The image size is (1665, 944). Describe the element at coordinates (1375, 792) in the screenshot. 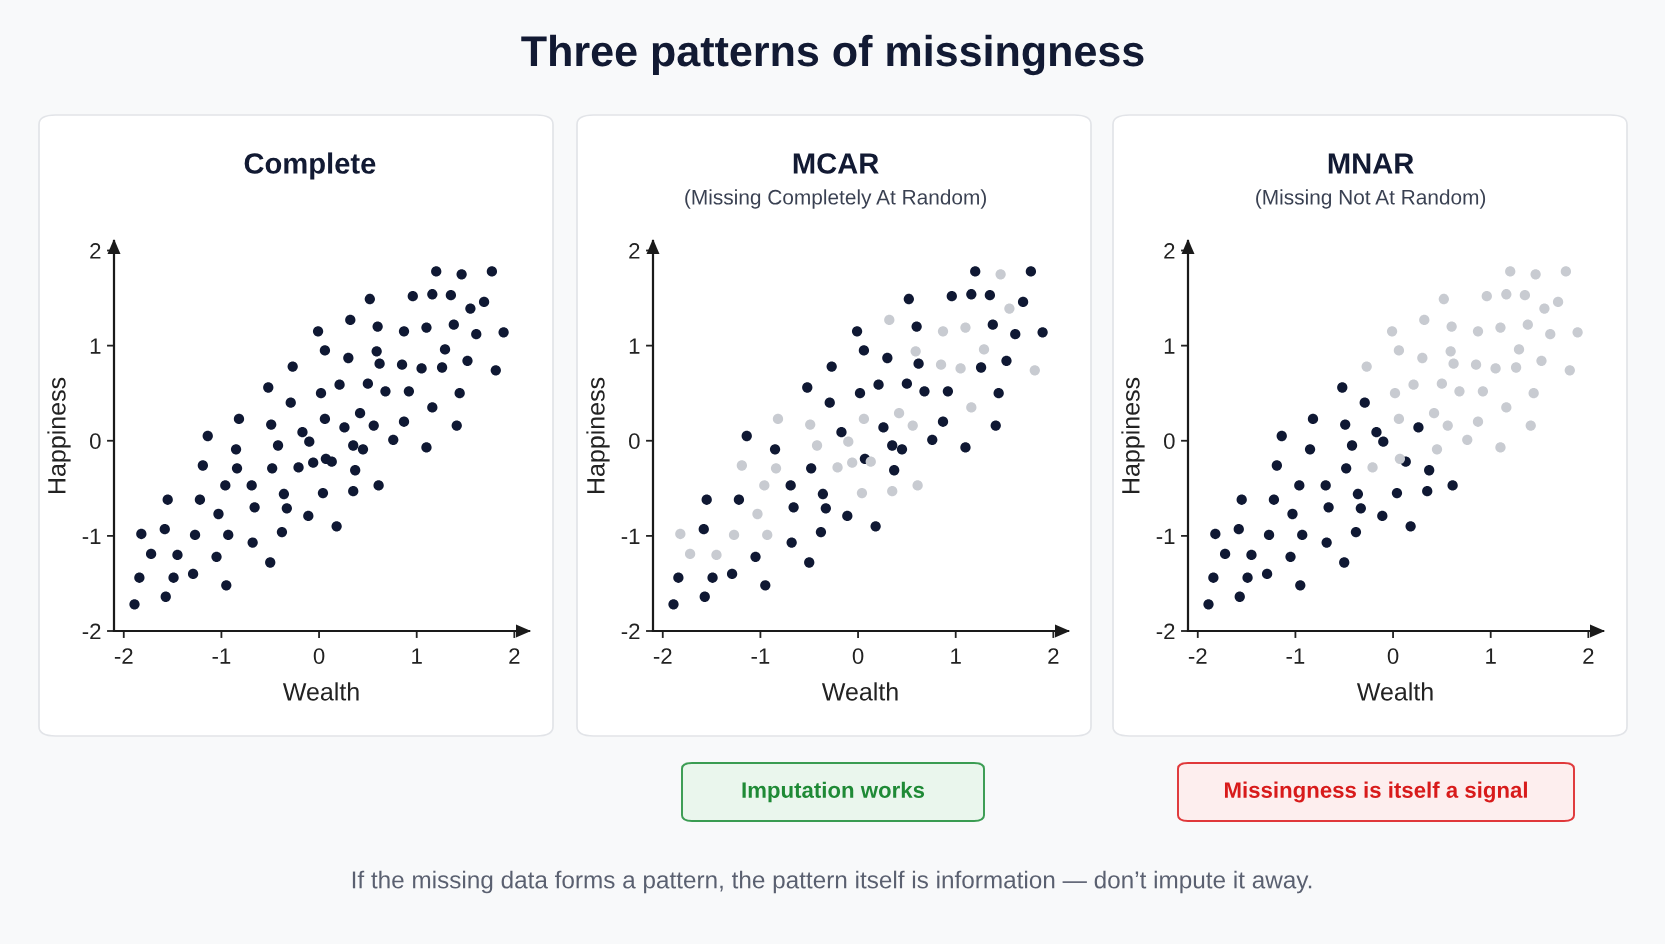

I see `text: Missingness is itself a signal` at that location.